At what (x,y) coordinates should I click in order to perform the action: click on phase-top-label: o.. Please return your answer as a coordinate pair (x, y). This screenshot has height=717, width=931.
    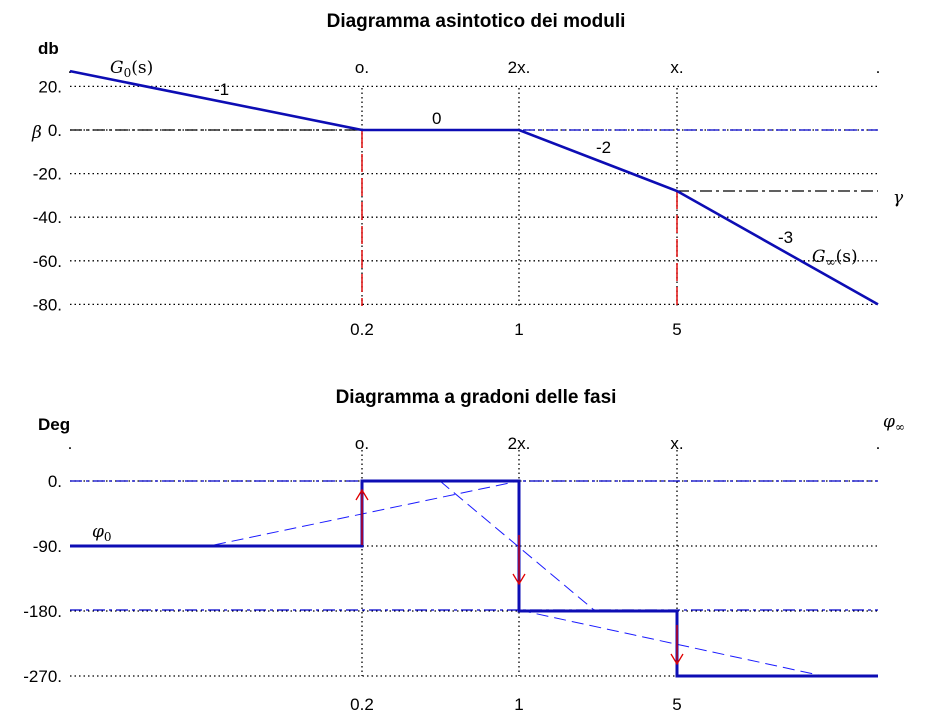
    Looking at the image, I should click on (362, 443).